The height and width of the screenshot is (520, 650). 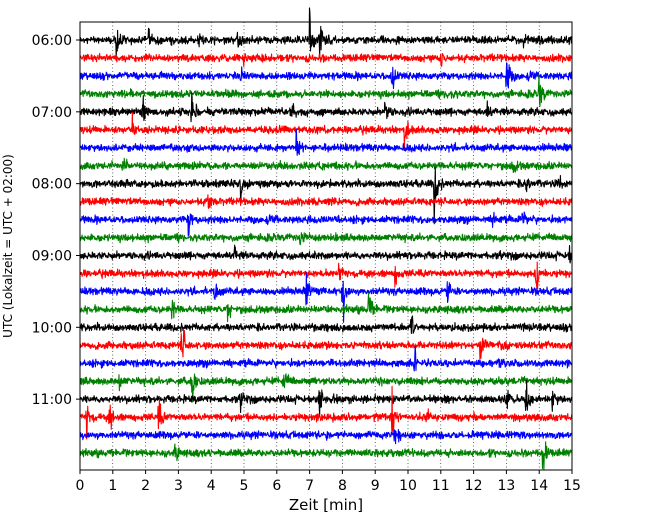 What do you see at coordinates (112, 486) in the screenshot?
I see `x-tick-label: 1` at bounding box center [112, 486].